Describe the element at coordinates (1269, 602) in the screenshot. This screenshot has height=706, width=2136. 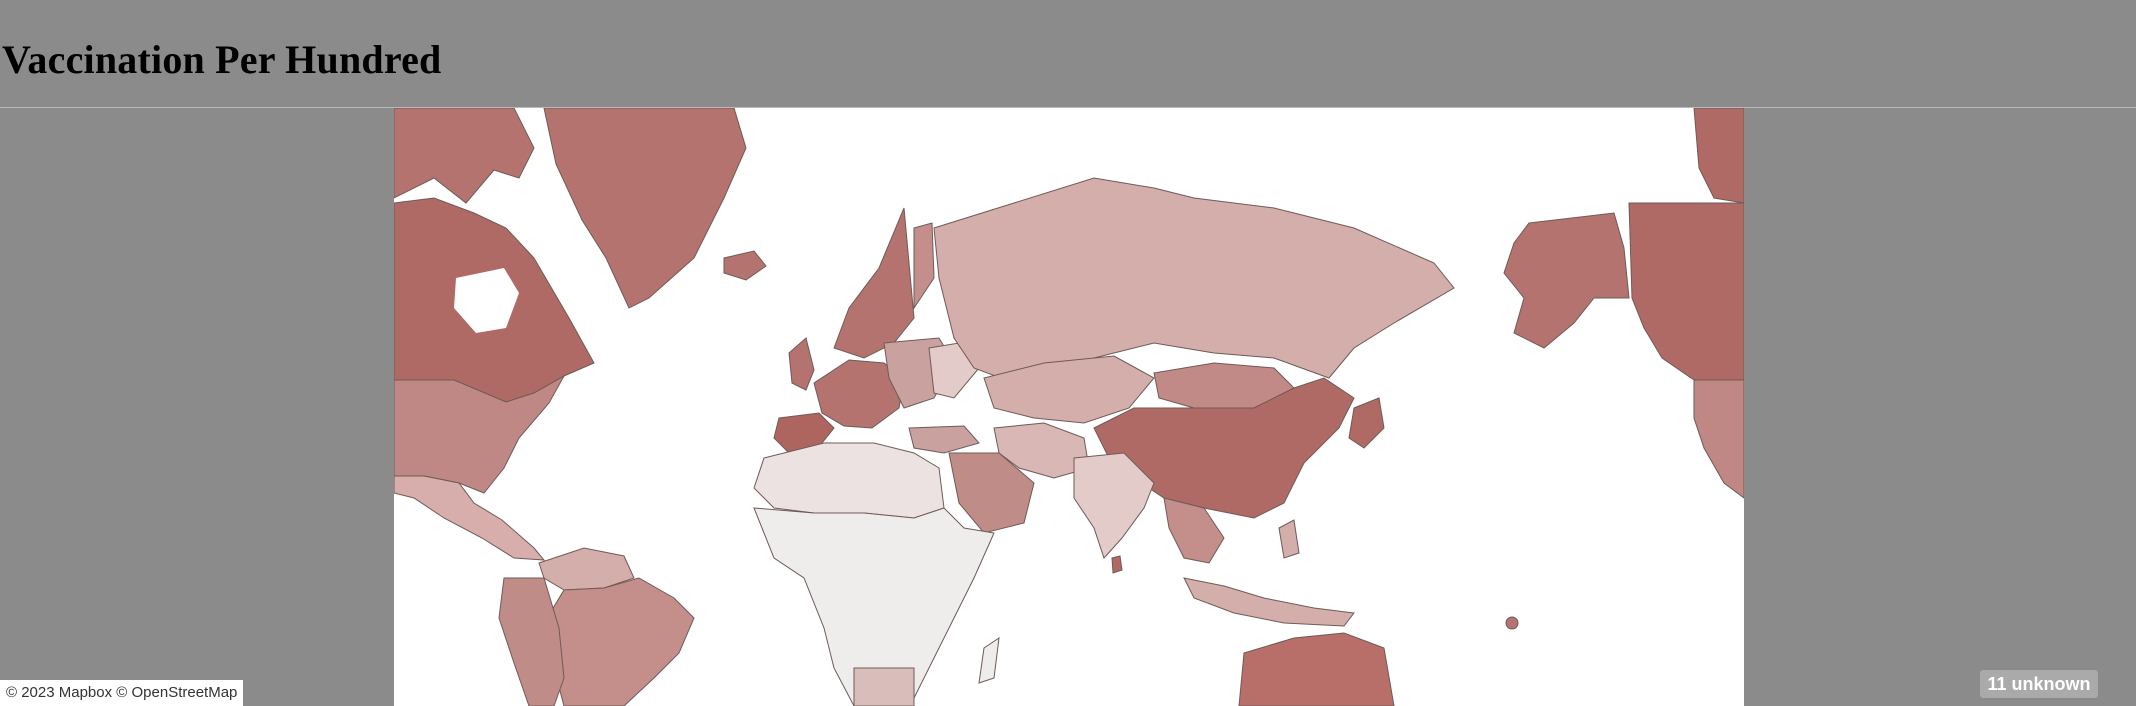
I see `region-indonesia` at that location.